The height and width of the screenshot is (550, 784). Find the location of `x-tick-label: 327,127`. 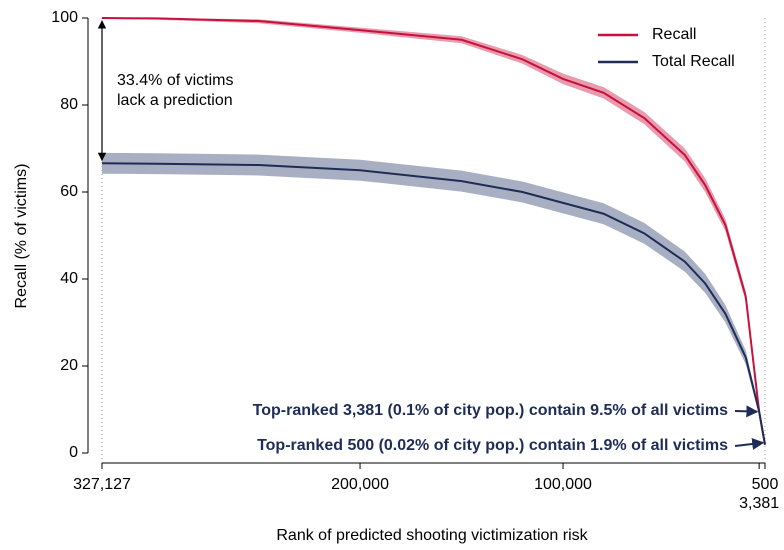

x-tick-label: 327,127 is located at coordinates (102, 484).